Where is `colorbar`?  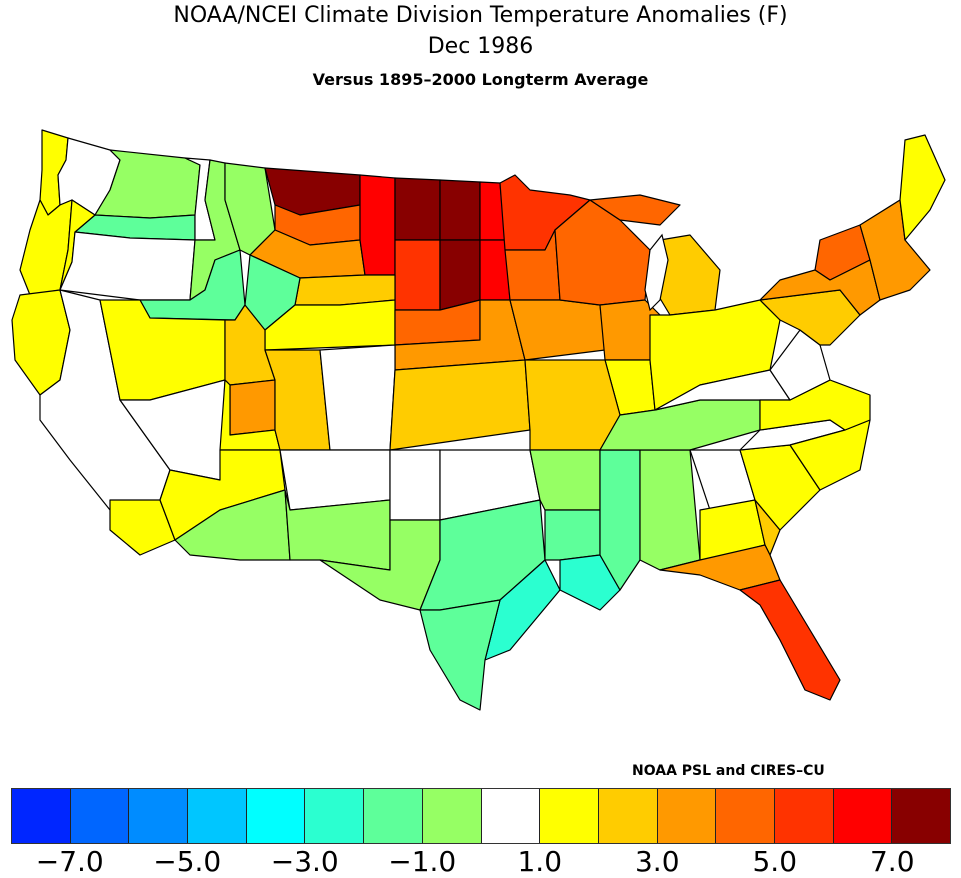
colorbar is located at coordinates (481, 816).